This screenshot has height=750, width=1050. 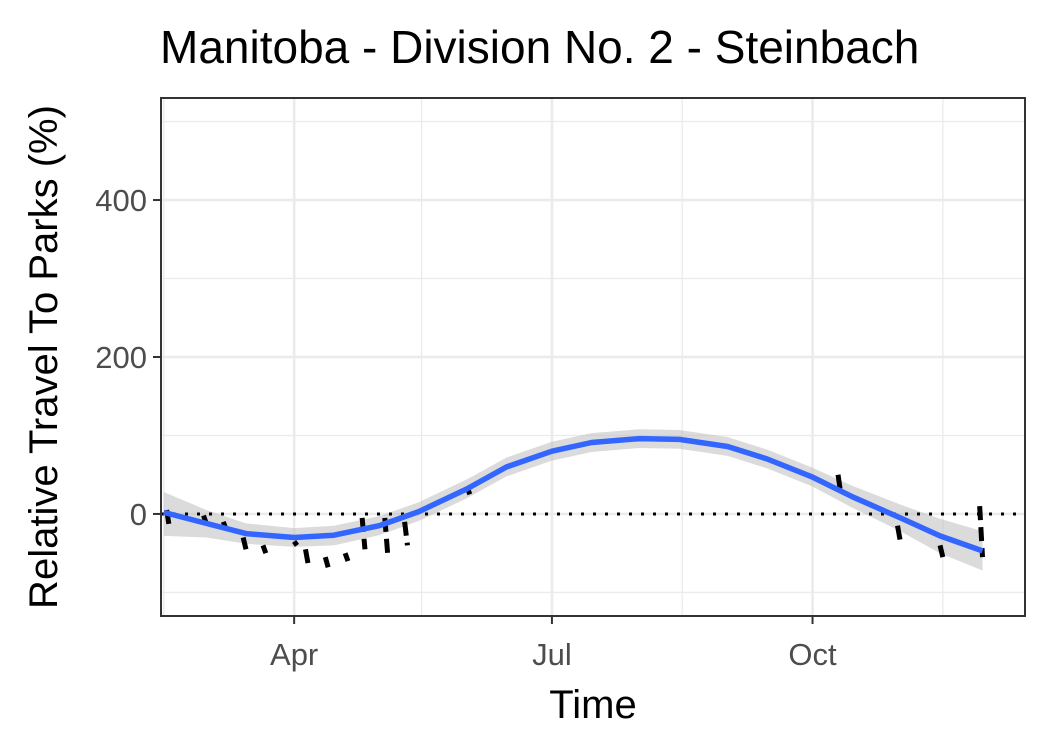 I want to click on observed-series, so click(x=575, y=521).